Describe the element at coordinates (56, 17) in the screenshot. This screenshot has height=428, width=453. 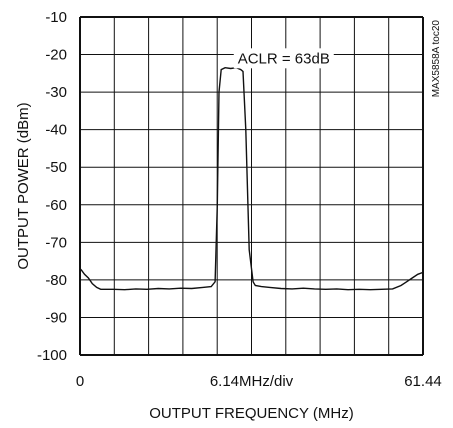
I see `y-tick-label: -10` at that location.